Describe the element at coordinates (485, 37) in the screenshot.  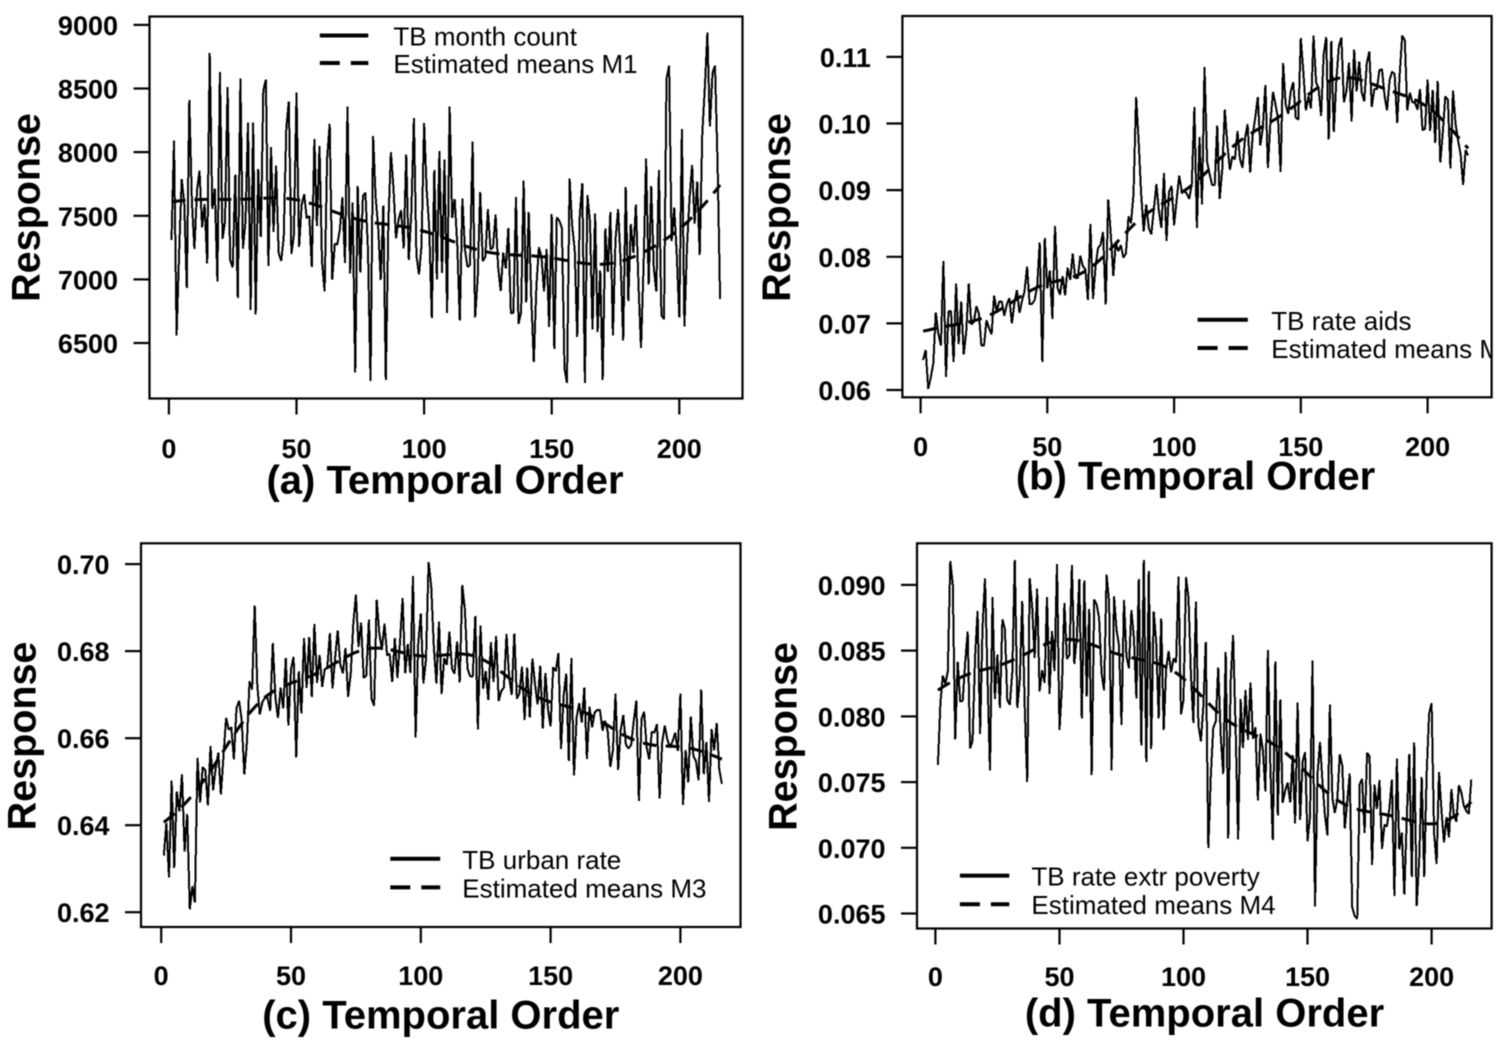
I see `svg-text: TB month count` at that location.